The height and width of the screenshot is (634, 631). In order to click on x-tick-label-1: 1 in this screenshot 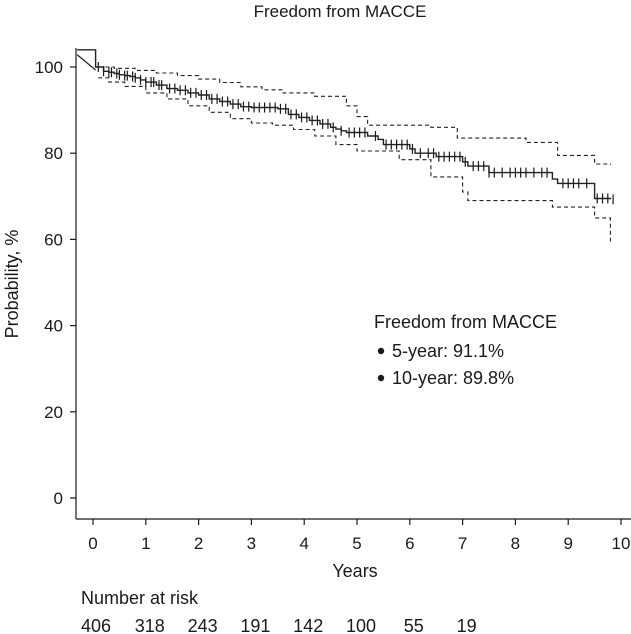, I will do `click(145, 543)`.